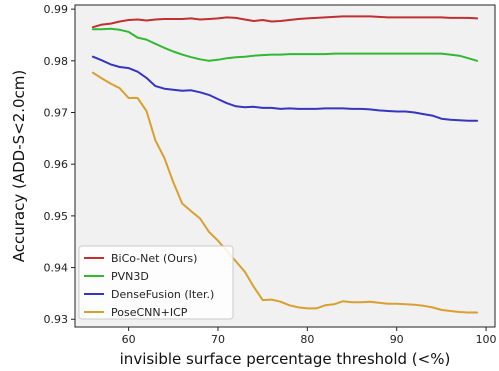 The height and width of the screenshot is (371, 499). I want to click on legend-box, so click(156, 282).